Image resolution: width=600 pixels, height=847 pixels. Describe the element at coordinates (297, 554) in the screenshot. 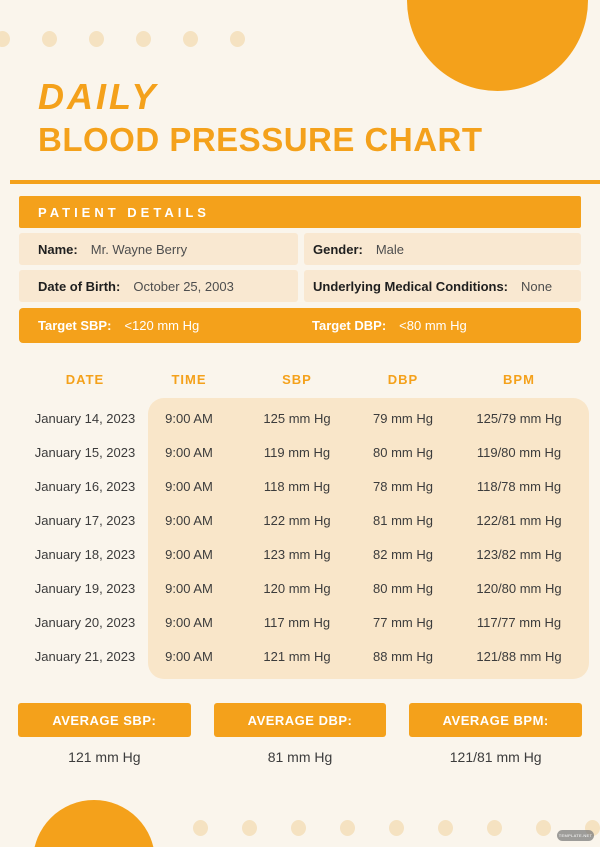

I see `cell-sbp: 123 mm Hg` at that location.